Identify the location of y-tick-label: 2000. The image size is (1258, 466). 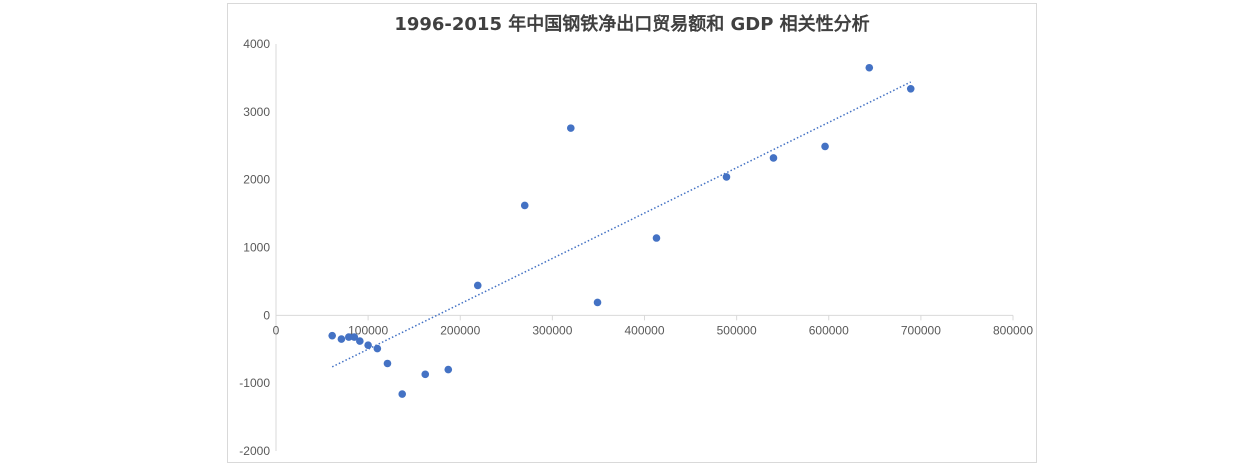
(256, 180).